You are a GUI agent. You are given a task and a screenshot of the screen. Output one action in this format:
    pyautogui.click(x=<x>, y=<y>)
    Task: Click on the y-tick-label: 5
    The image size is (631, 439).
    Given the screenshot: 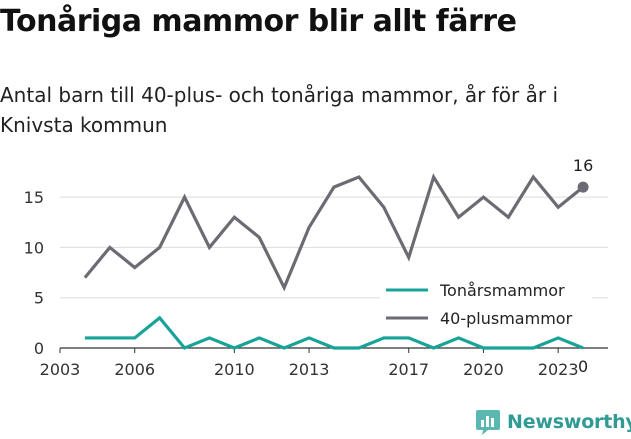 What is the action you would take?
    pyautogui.click(x=39, y=298)
    